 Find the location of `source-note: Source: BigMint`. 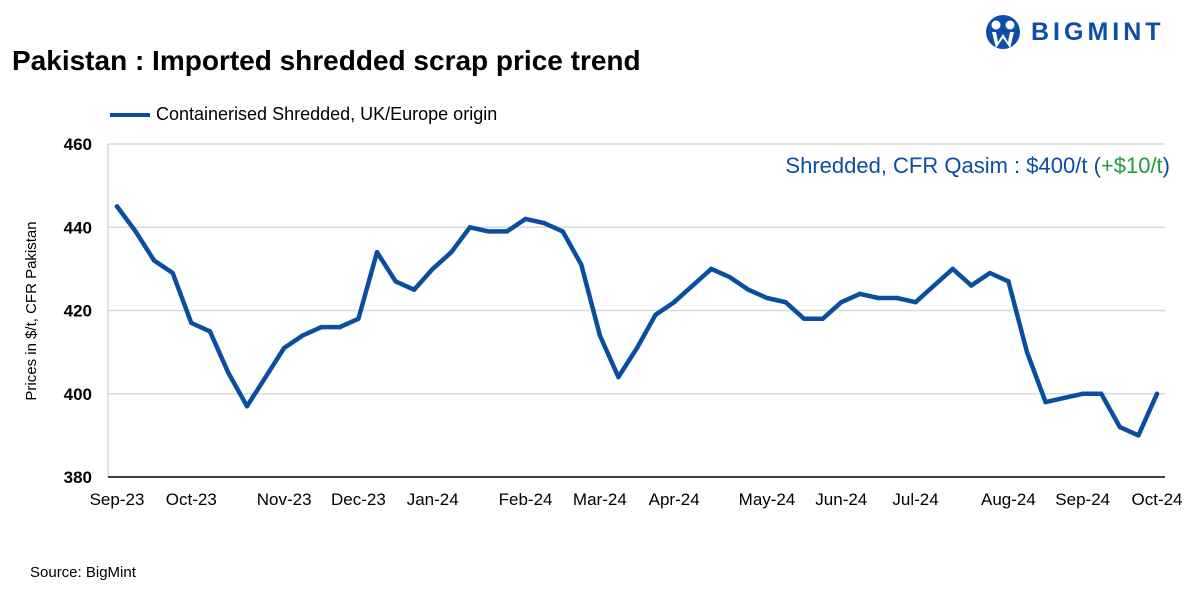

source-note: Source: BigMint is located at coordinates (83, 572).